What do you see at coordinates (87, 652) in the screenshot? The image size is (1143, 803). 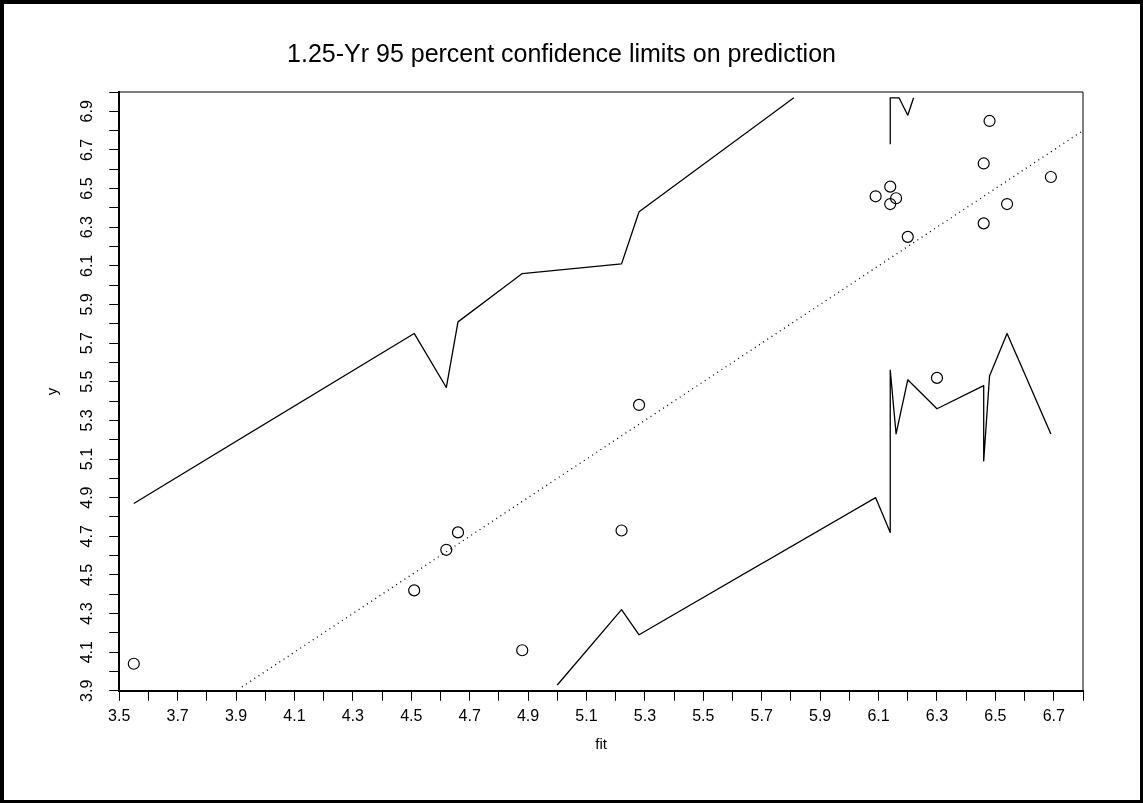 I see `y-tick-label: 4.1` at bounding box center [87, 652].